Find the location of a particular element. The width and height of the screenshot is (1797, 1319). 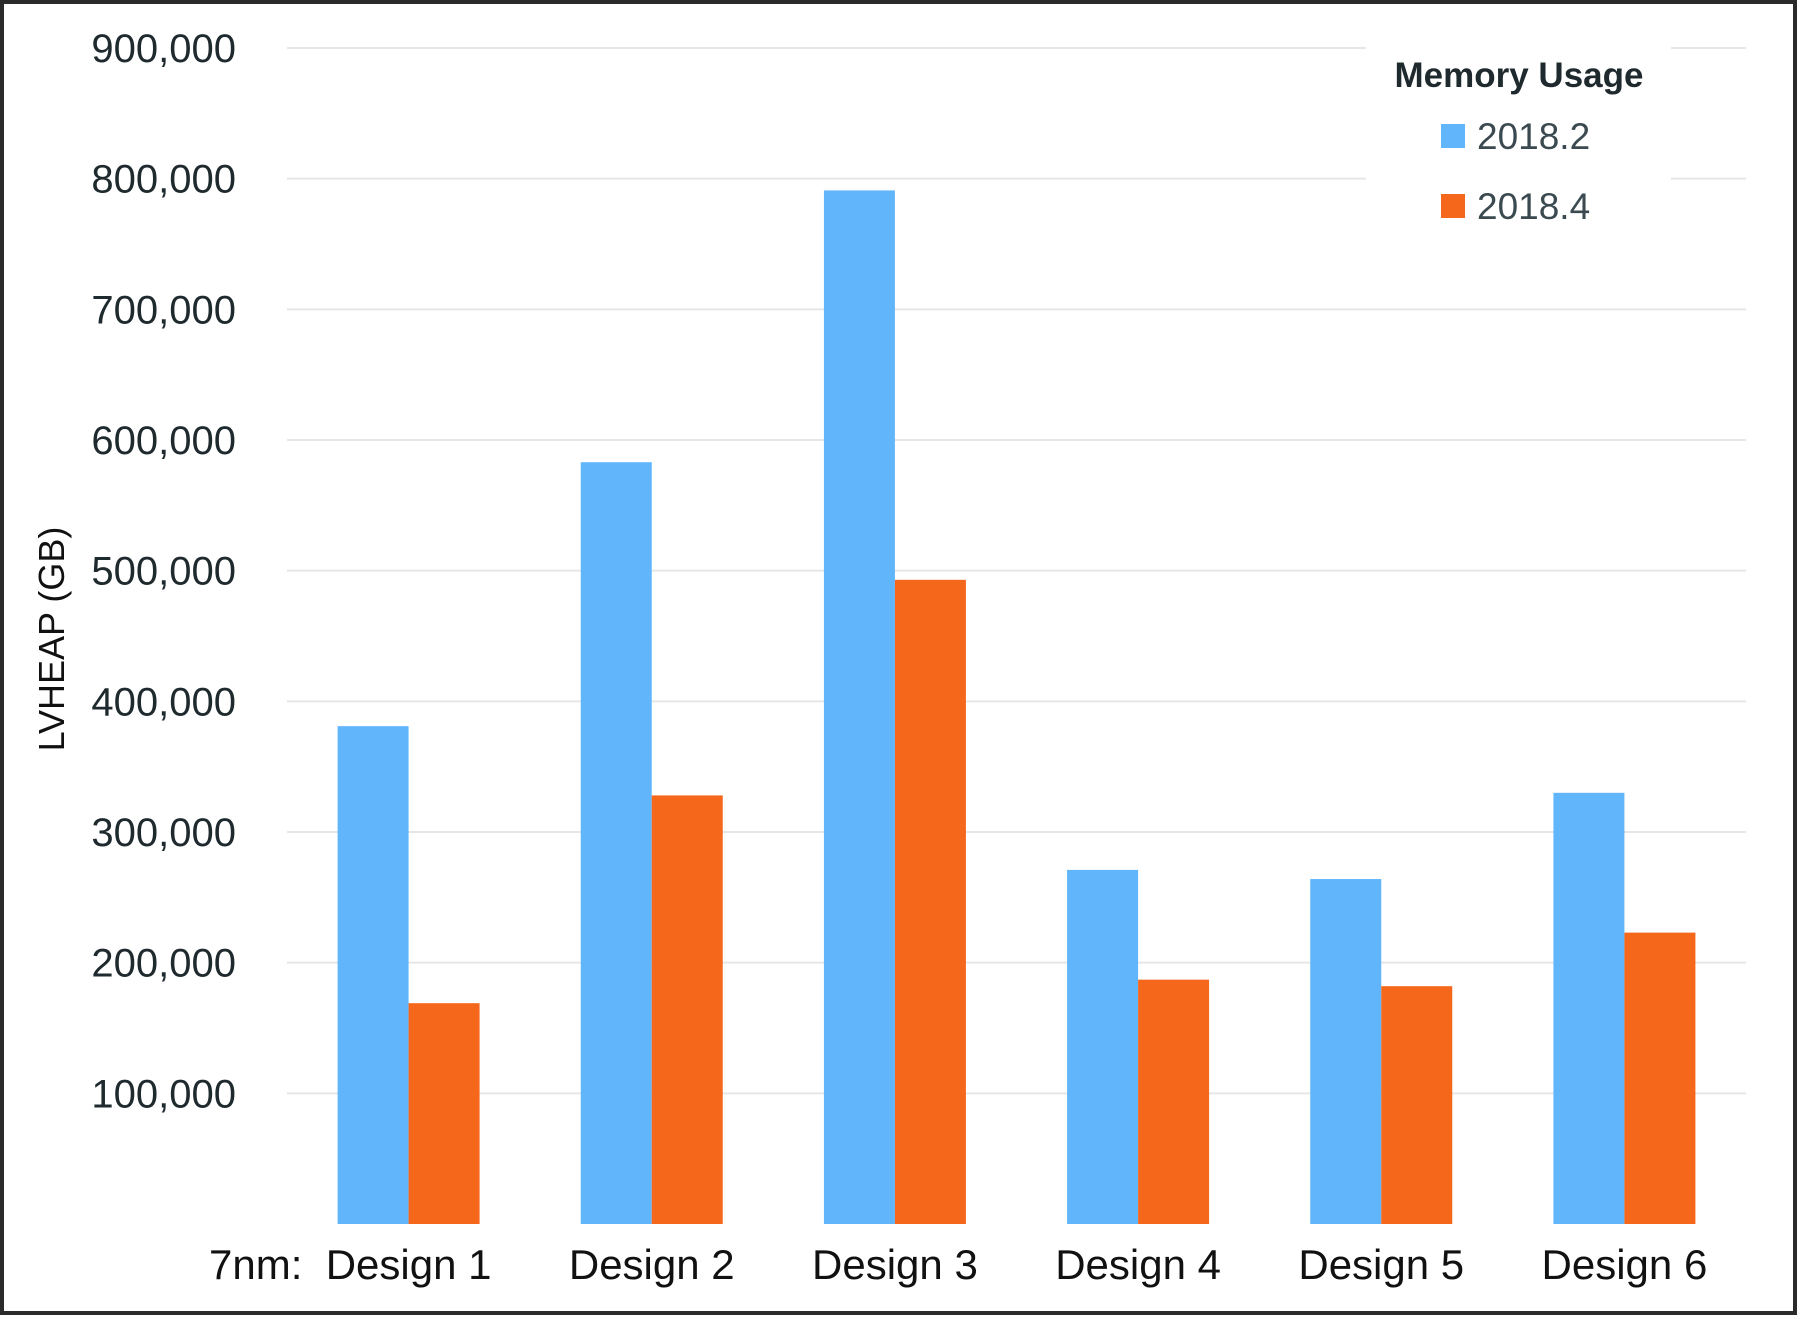

y-tick-label: 700,000 is located at coordinates (163, 310).